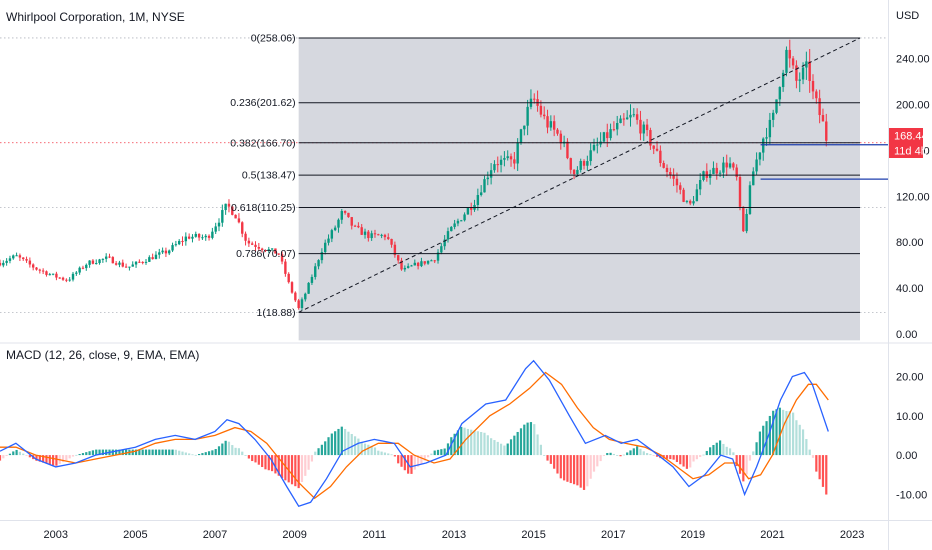 This screenshot has height=550, width=932. What do you see at coordinates (262, 143) in the screenshot?
I see `fib-level-label: 0.382(166.70)` at bounding box center [262, 143].